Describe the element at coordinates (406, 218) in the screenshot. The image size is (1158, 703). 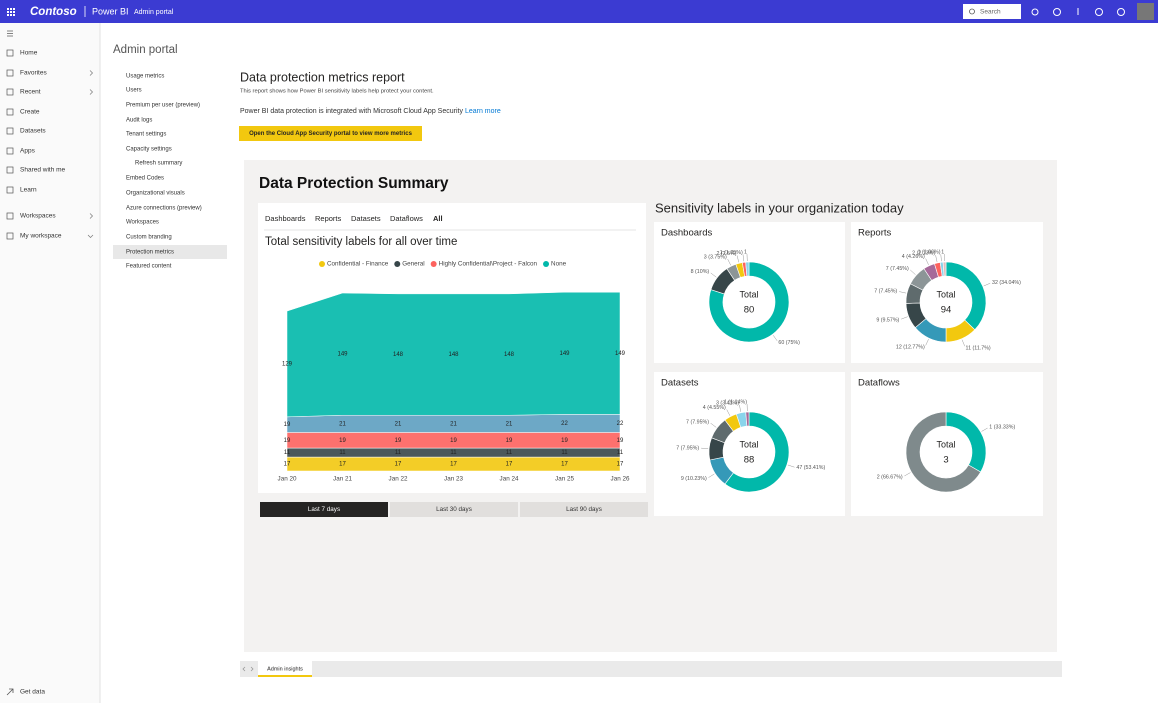
I see `filter-tab: Dataflows` at that location.